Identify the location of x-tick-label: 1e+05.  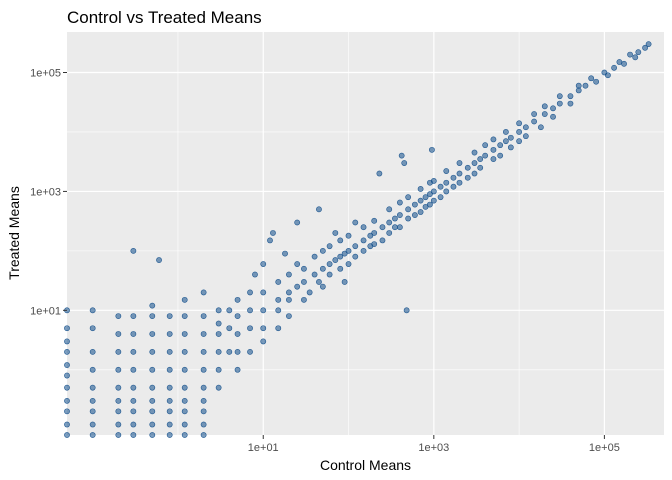
(604, 448).